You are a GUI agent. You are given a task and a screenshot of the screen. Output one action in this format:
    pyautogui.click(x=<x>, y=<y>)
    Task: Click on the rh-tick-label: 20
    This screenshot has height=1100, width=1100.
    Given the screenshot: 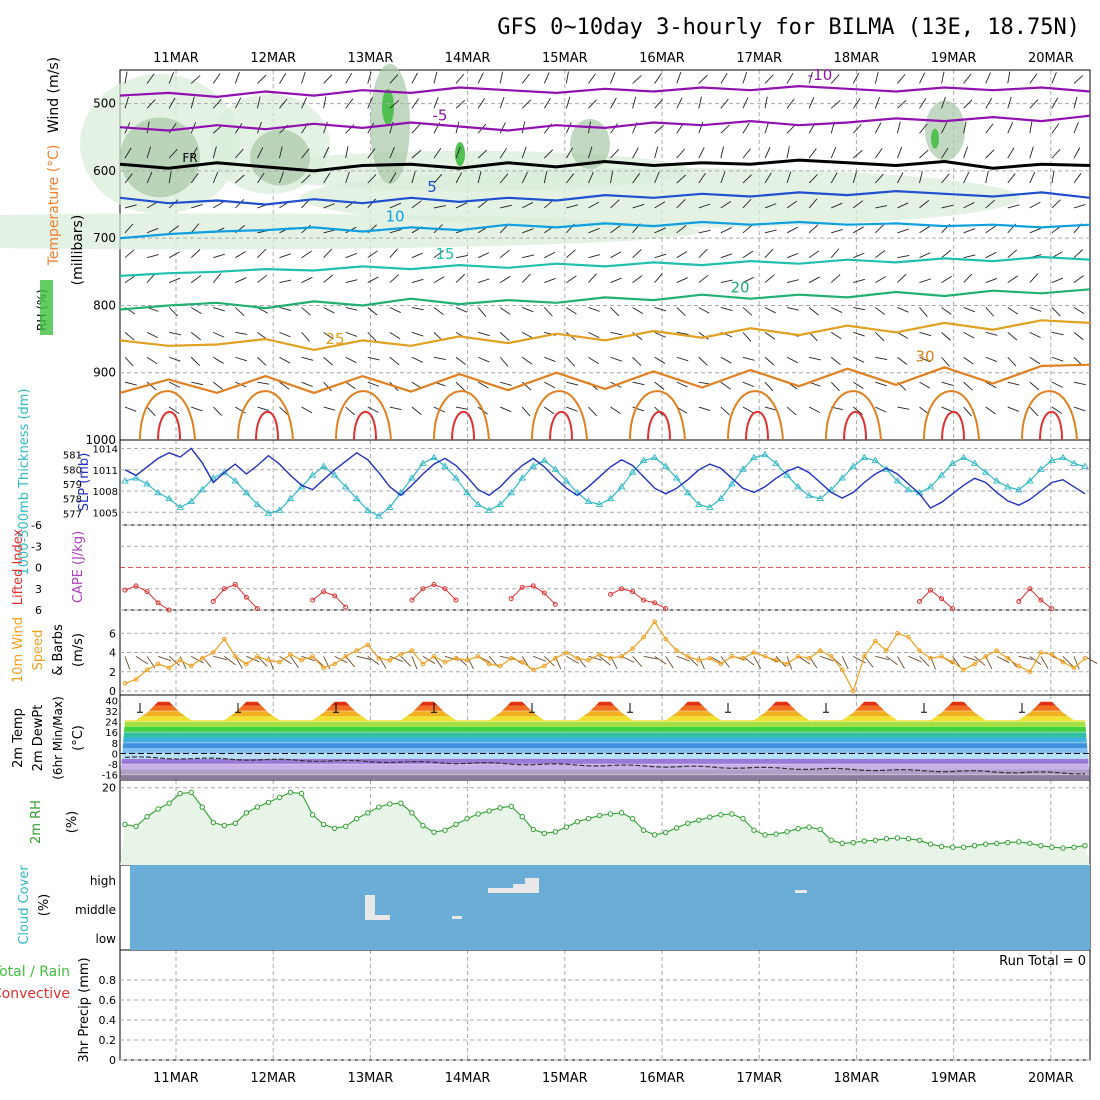 What is the action you would take?
    pyautogui.click(x=109, y=788)
    